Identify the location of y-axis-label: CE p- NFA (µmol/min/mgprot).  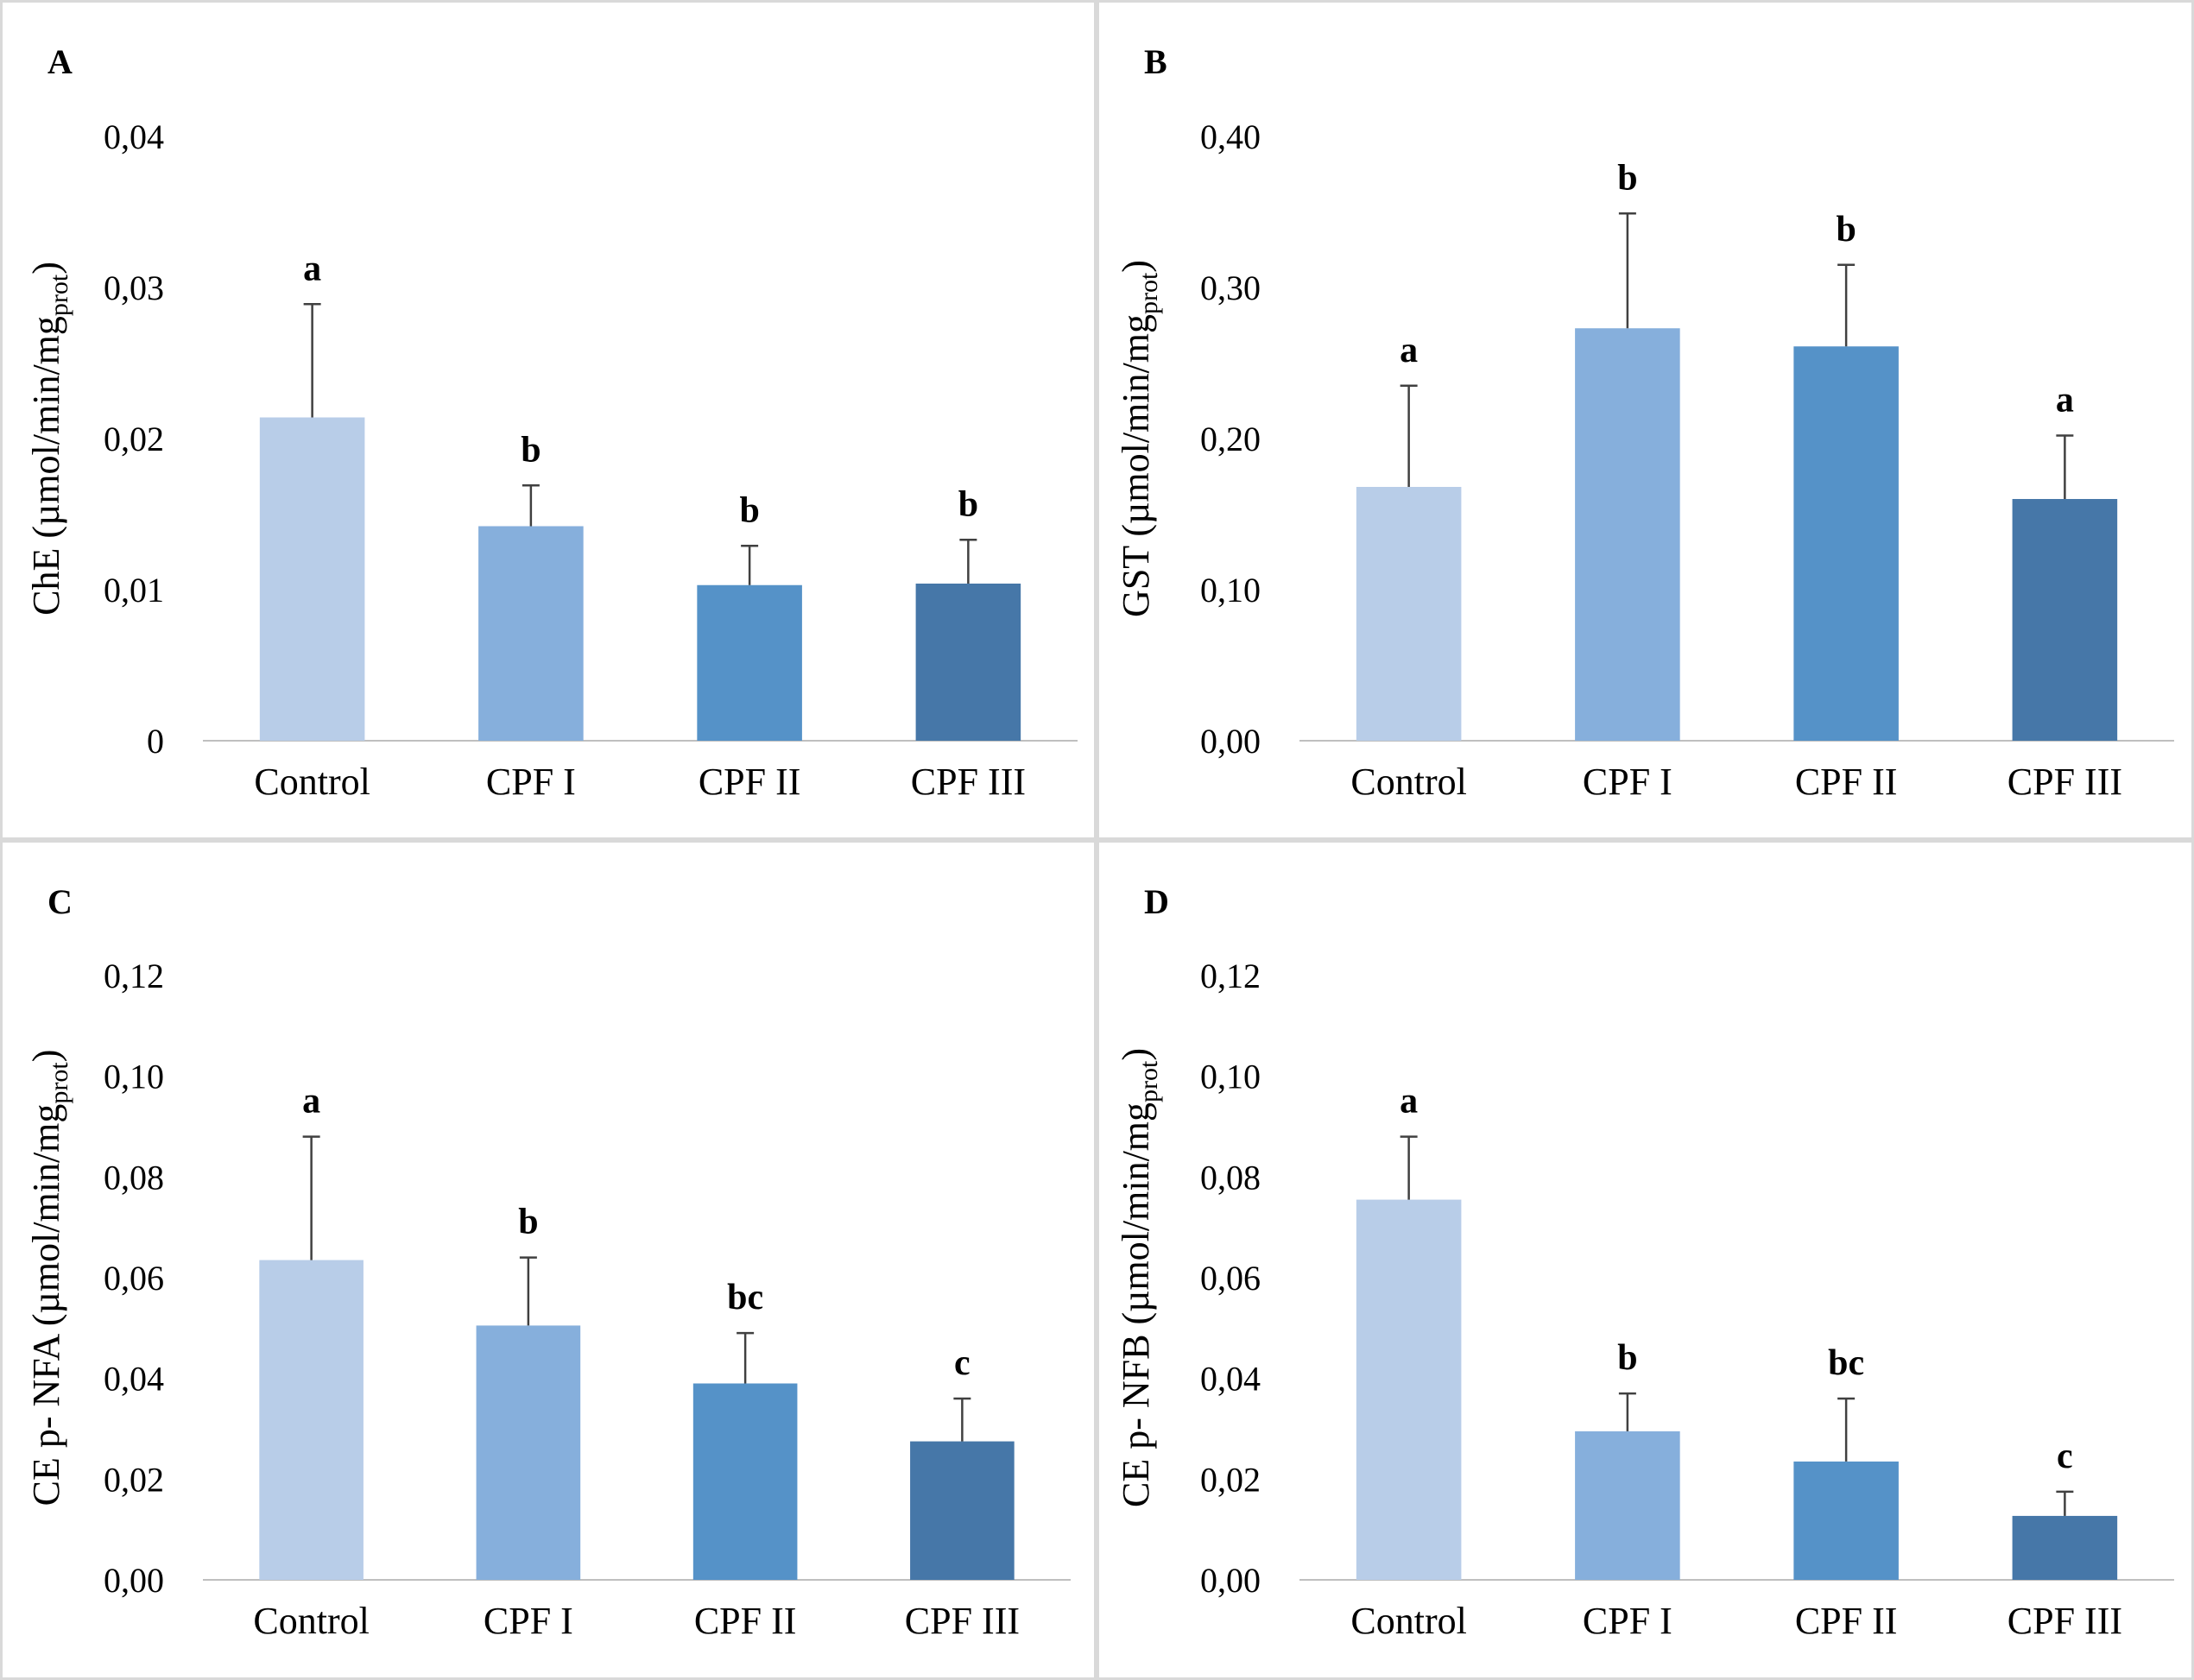
(49, 1278).